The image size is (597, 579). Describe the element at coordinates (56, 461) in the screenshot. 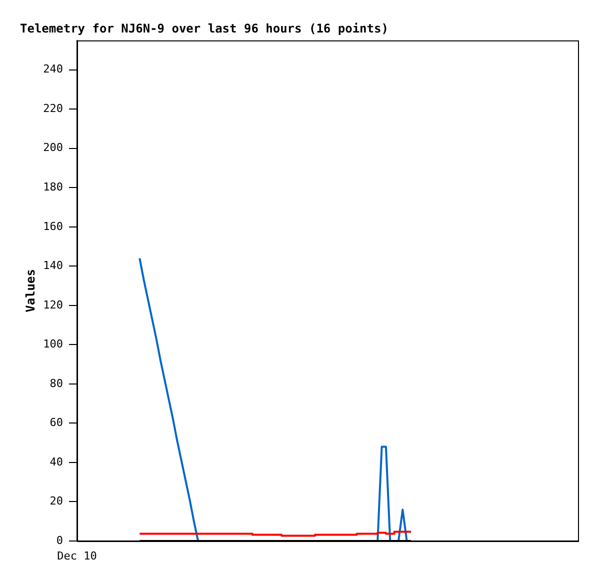

I see `y-tick-label: 40` at that location.